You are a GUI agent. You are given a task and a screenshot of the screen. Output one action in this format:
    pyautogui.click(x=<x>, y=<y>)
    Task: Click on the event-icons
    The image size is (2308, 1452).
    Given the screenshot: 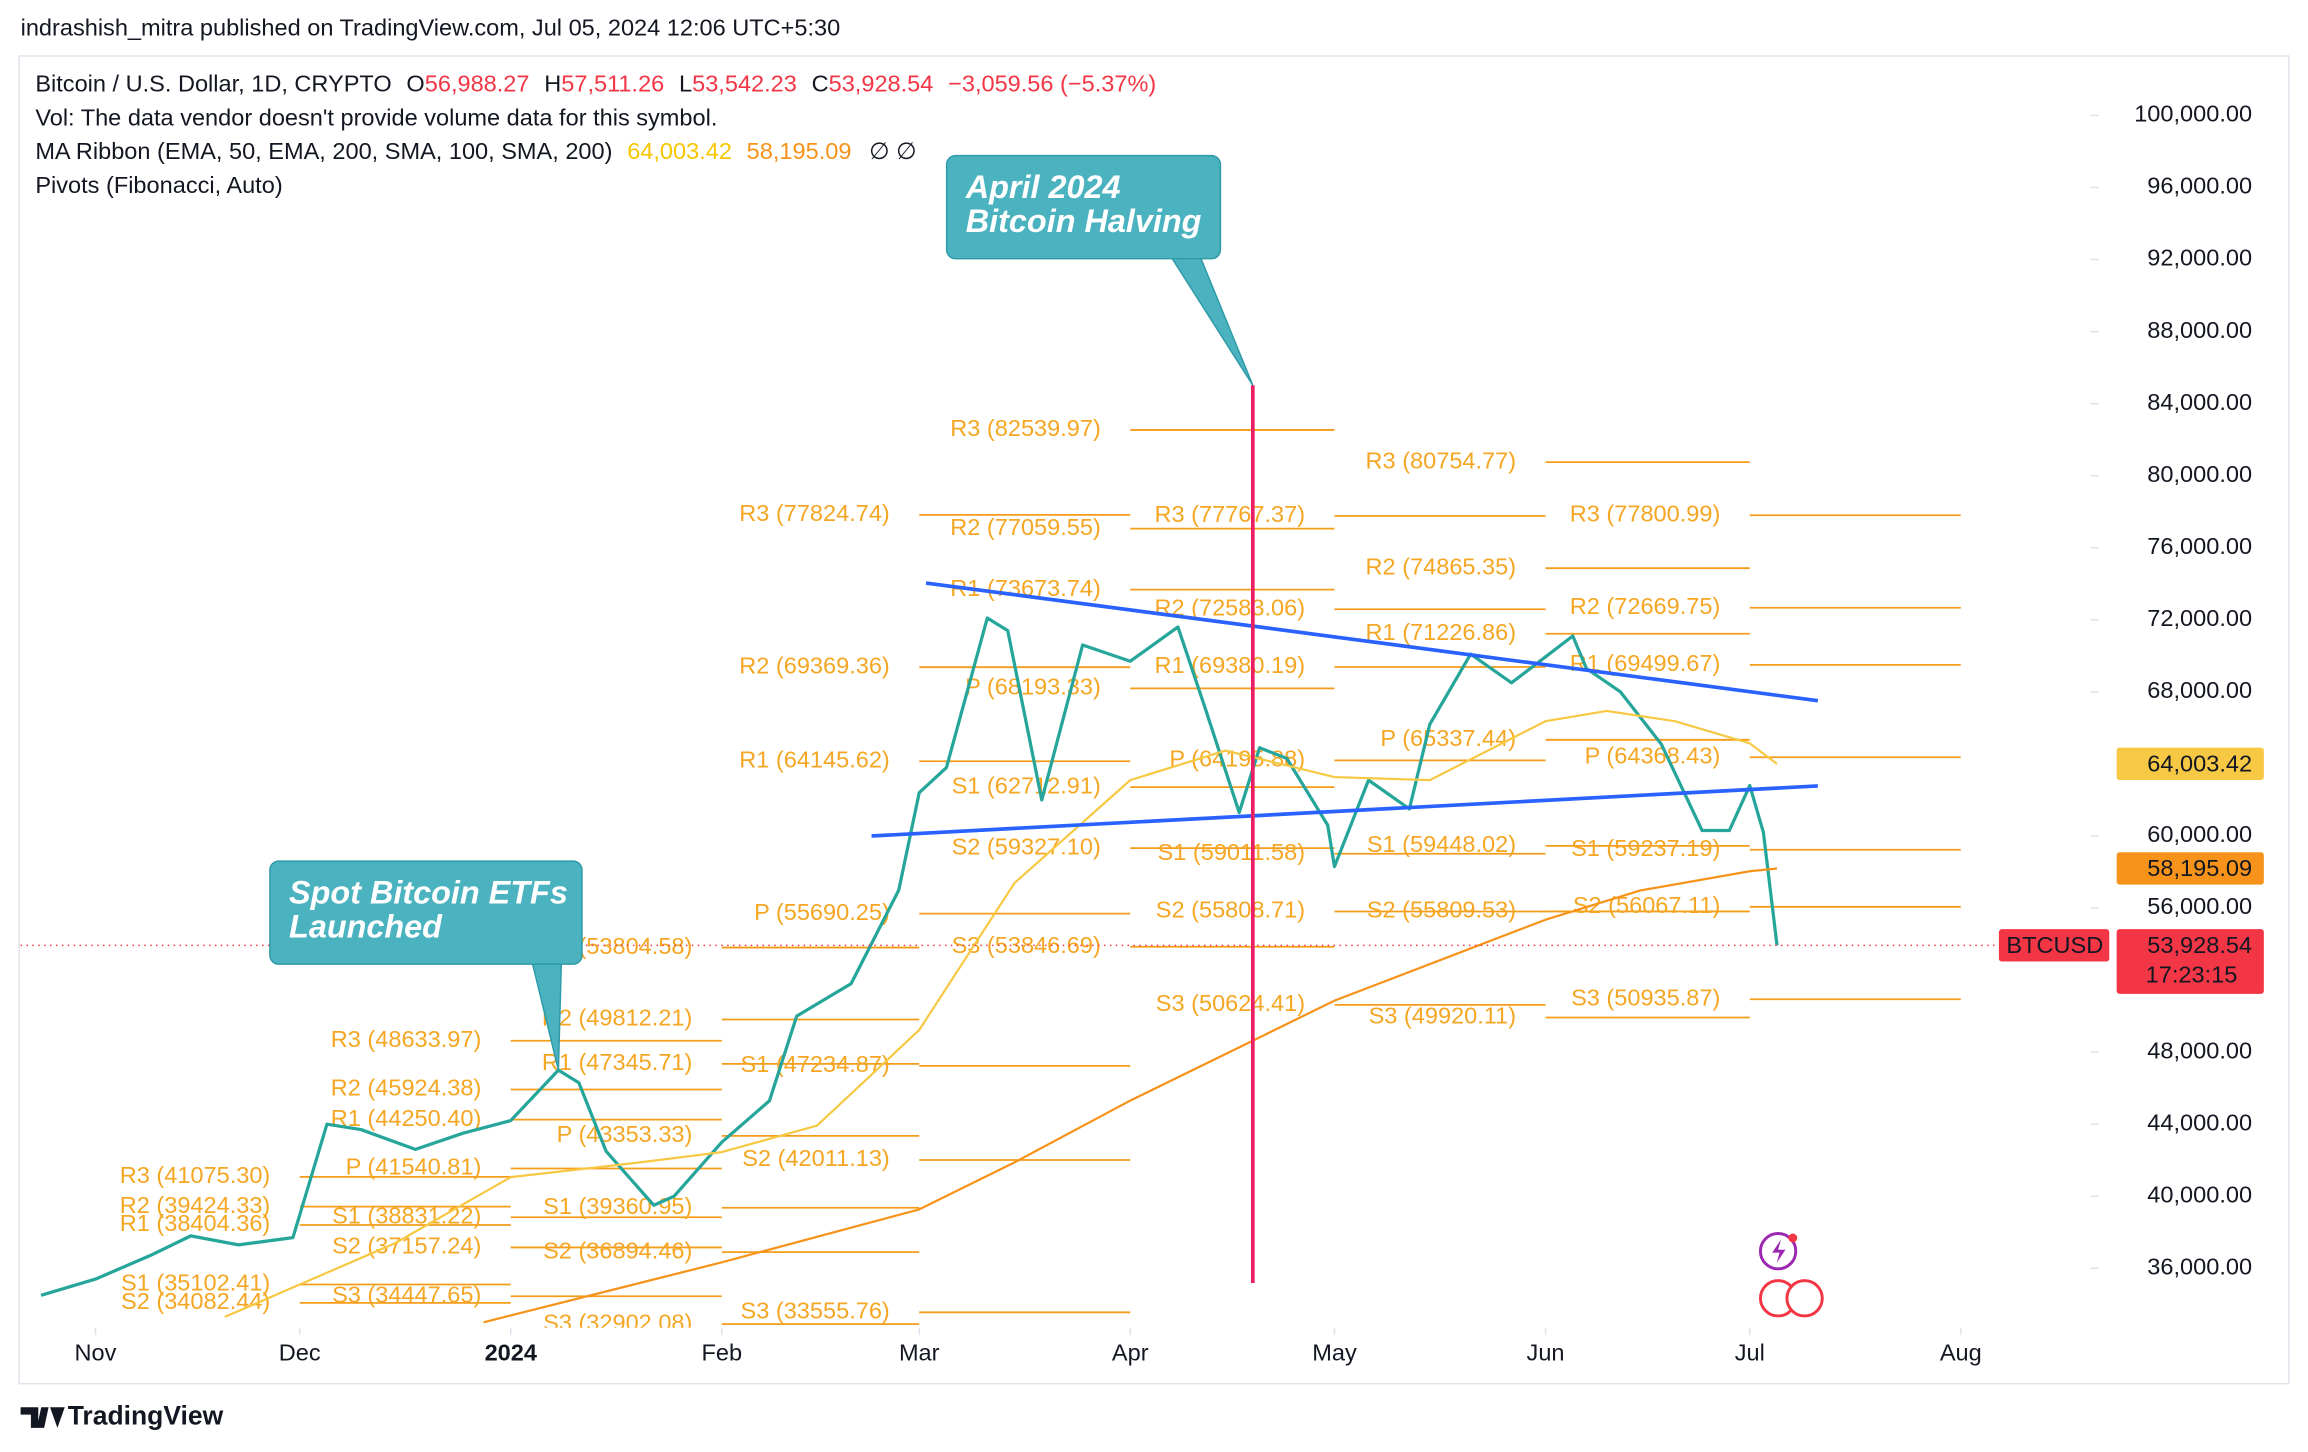 What is the action you would take?
    pyautogui.click(x=1791, y=1275)
    